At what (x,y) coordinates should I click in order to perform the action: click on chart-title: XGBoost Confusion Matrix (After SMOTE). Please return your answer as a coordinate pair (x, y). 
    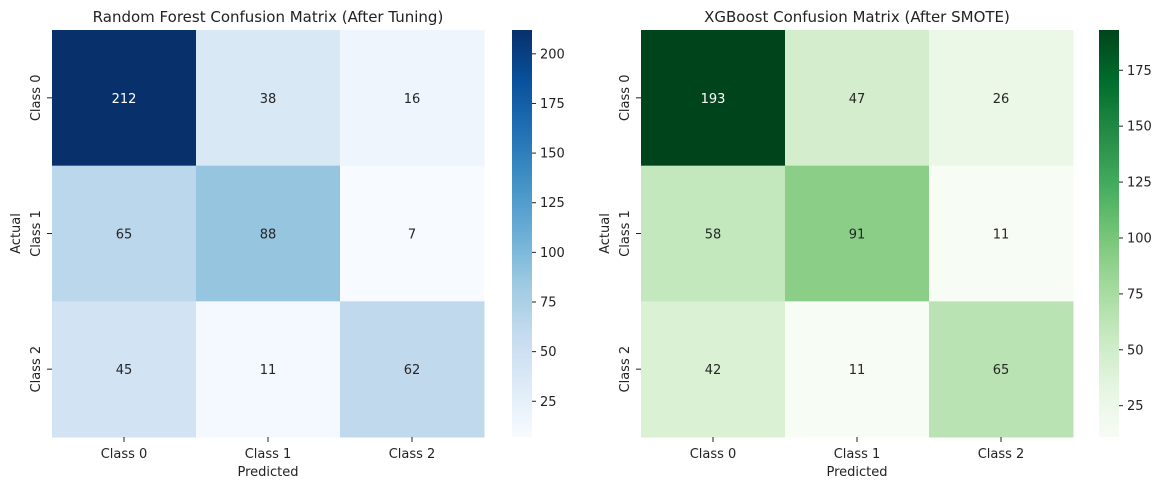
    Looking at the image, I should click on (857, 17).